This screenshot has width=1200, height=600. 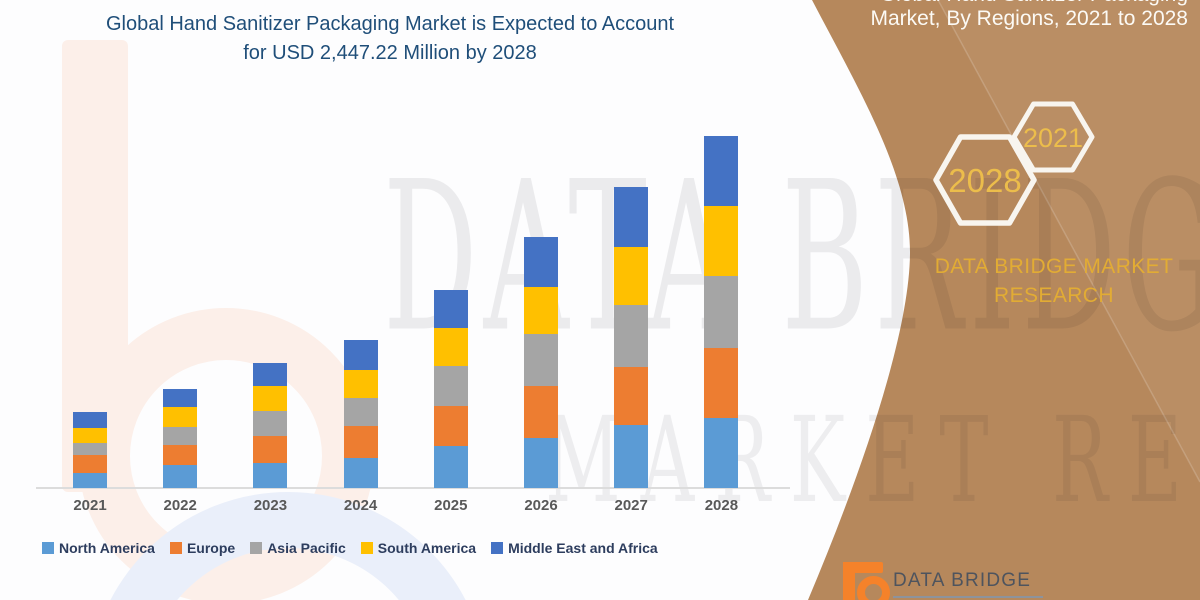 I want to click on legend-label-asia-pacific: Asia Pacific, so click(x=306, y=548).